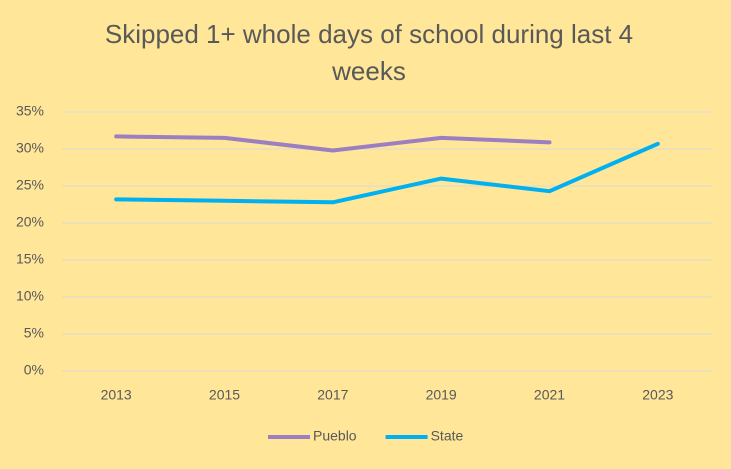  I want to click on y-tick-label: 25%, so click(30, 185).